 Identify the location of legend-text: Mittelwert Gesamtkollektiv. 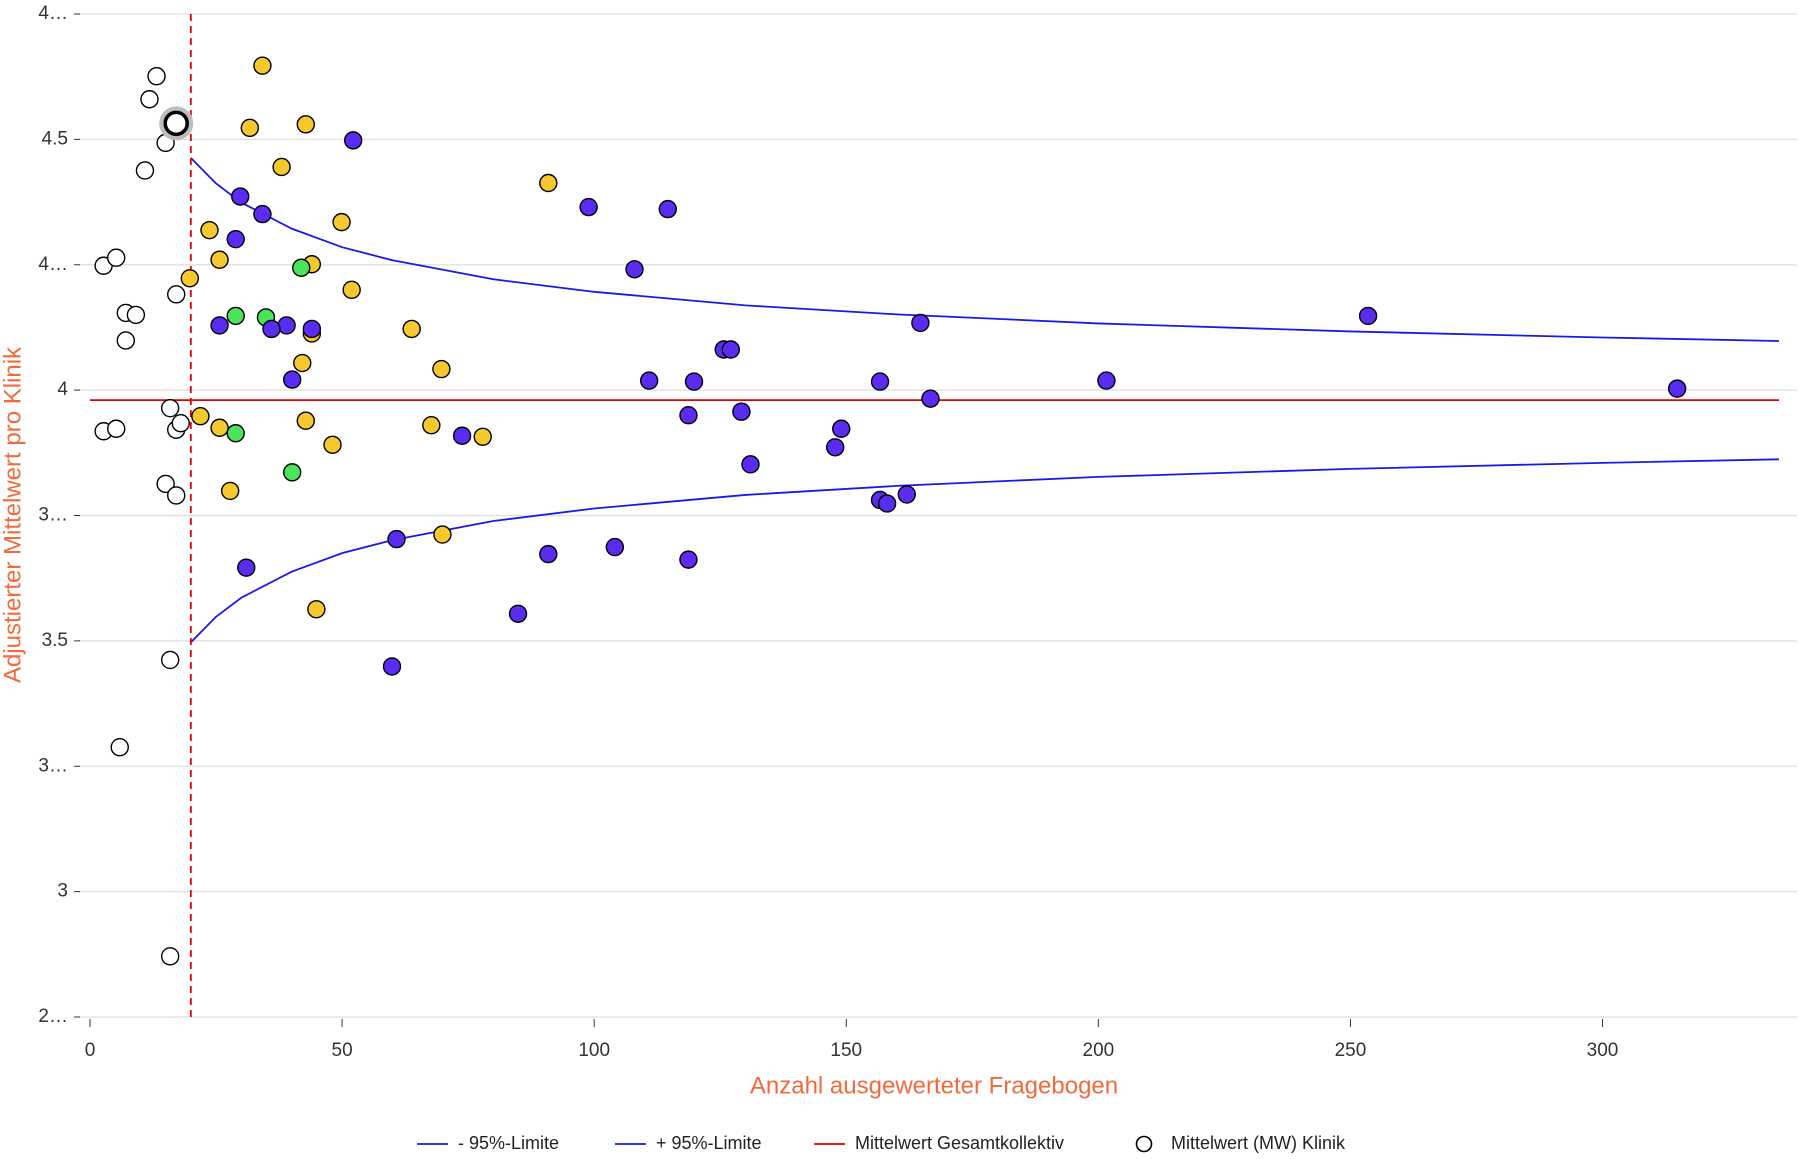
(959, 1143).